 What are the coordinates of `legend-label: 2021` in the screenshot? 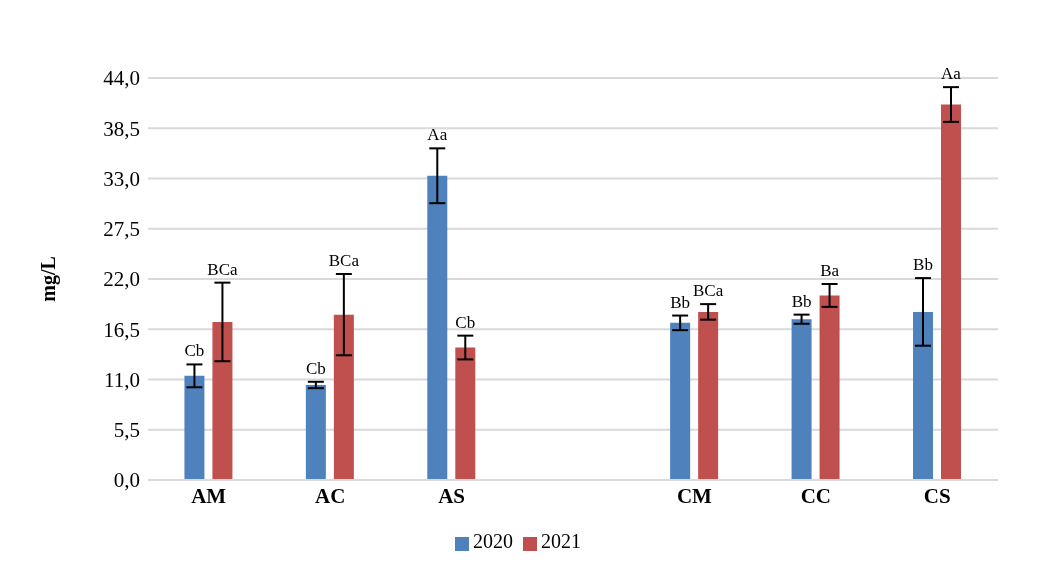 It's located at (561, 541).